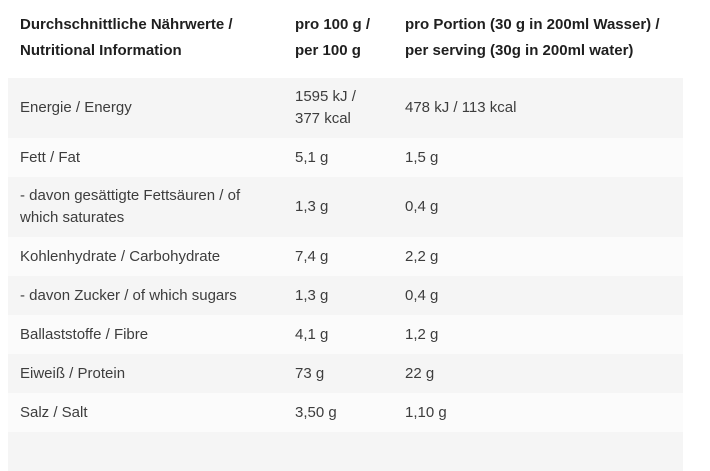 The image size is (710, 471). What do you see at coordinates (345, 373) in the screenshot?
I see `table-row-protein: Eiweiß / Protein 73 g 22 g` at bounding box center [345, 373].